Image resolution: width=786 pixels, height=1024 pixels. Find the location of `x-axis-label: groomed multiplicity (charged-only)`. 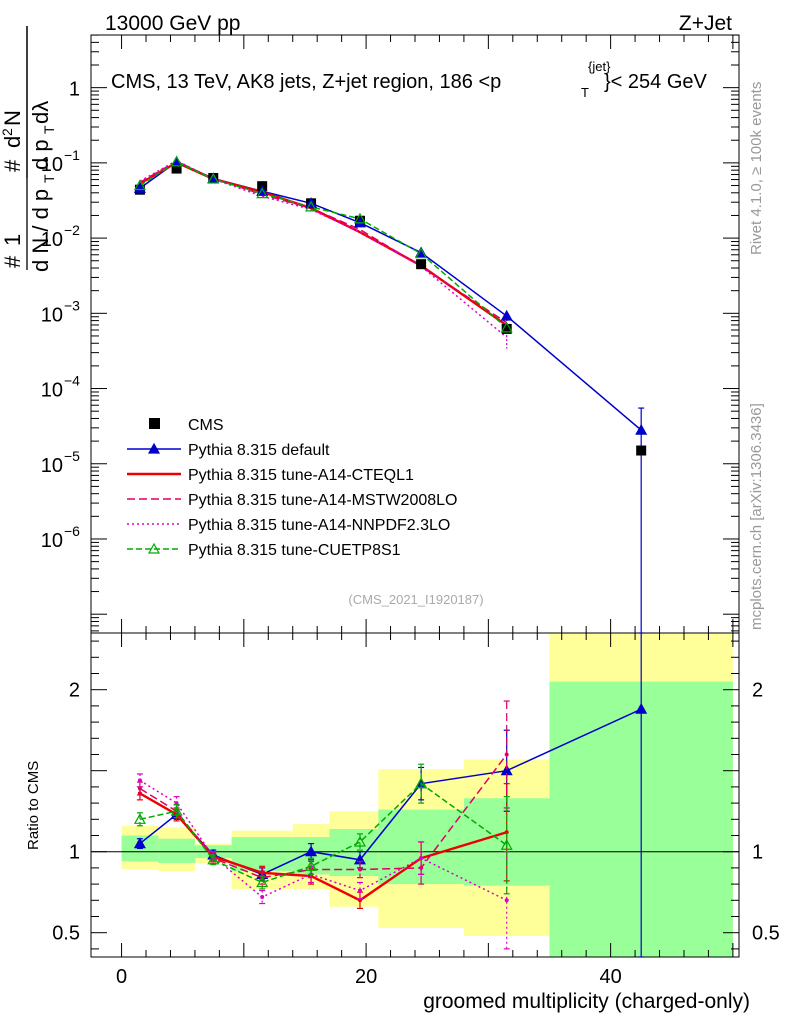

x-axis-label: groomed multiplicity (charged-only) is located at coordinates (586, 1001).